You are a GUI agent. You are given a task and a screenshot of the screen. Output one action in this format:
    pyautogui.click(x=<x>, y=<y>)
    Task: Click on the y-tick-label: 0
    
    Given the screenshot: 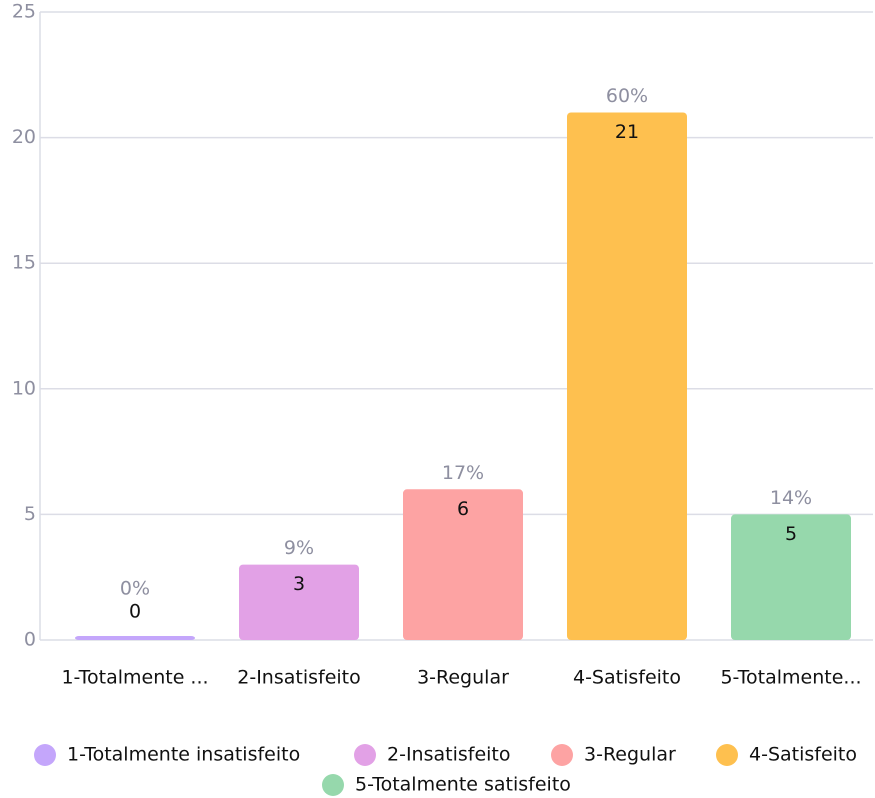 What is the action you would take?
    pyautogui.click(x=30, y=640)
    